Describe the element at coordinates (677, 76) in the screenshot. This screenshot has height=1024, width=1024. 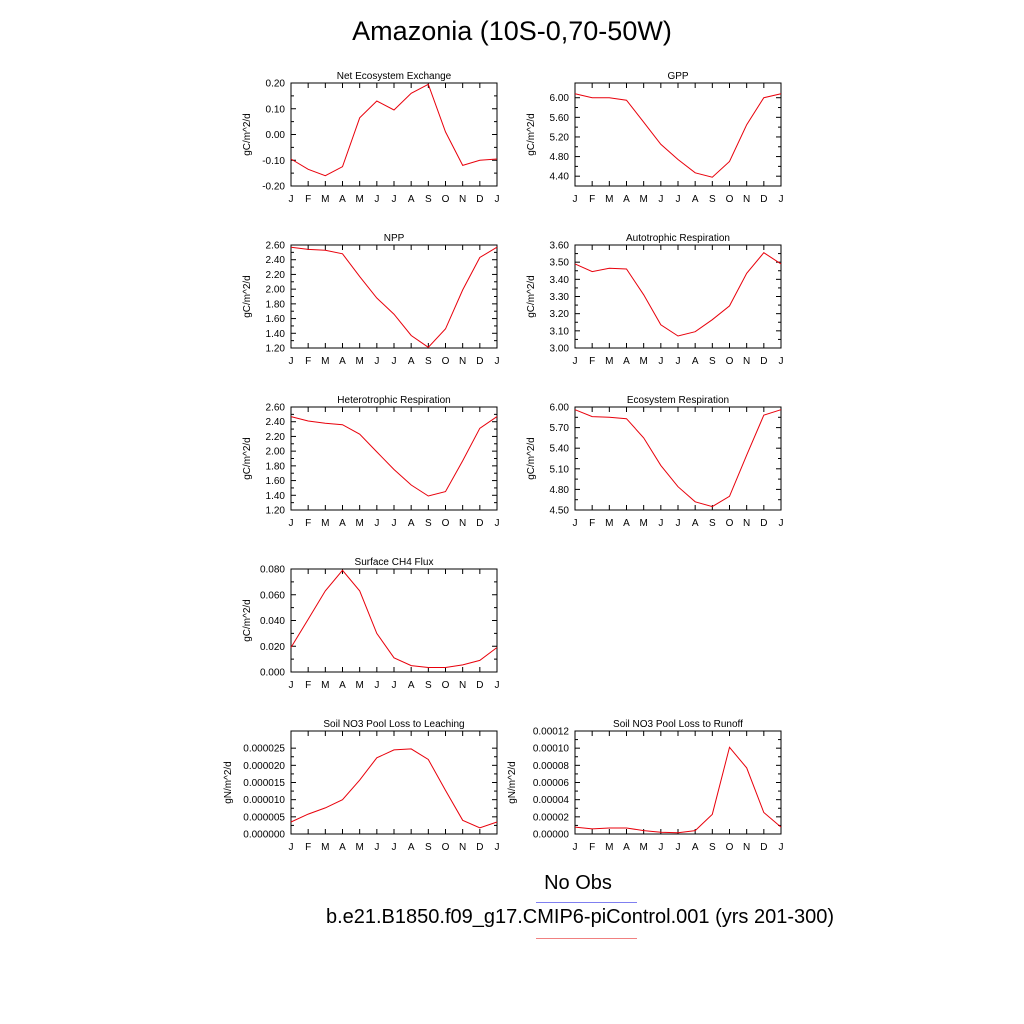
I see `panel-2-title: GPP` at that location.